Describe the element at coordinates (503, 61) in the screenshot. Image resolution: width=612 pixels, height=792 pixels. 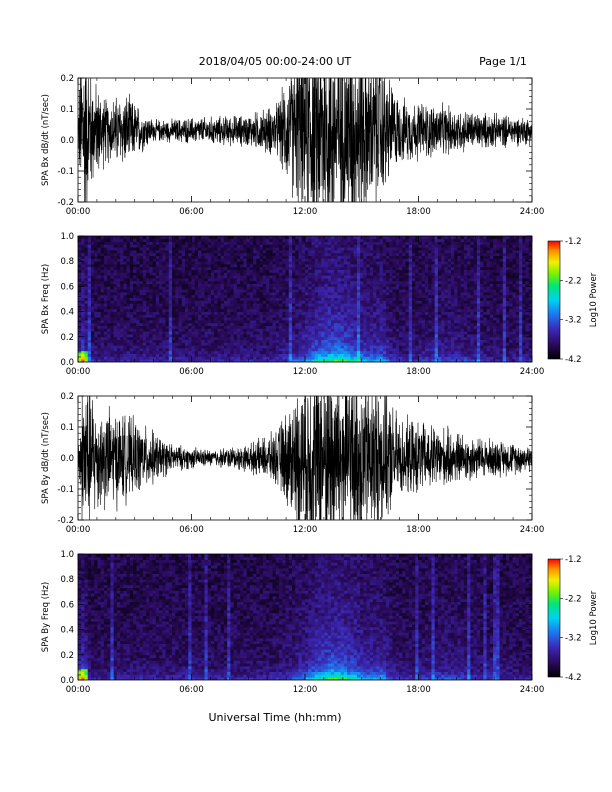
I see `page-indicator: Page 1/1` at that location.